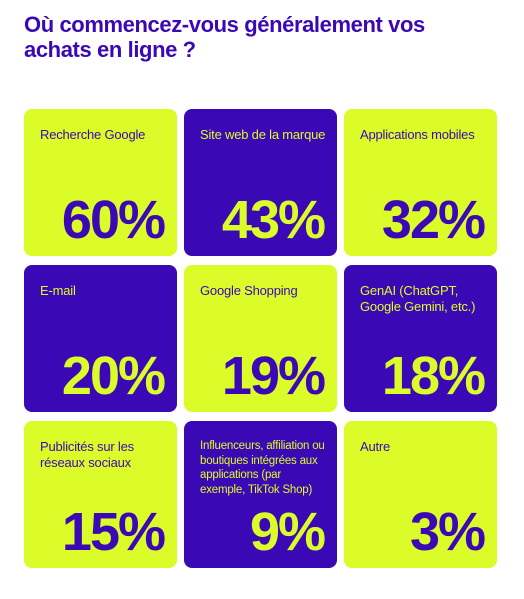  What do you see at coordinates (58, 290) in the screenshot?
I see `tile-label: E-mail` at bounding box center [58, 290].